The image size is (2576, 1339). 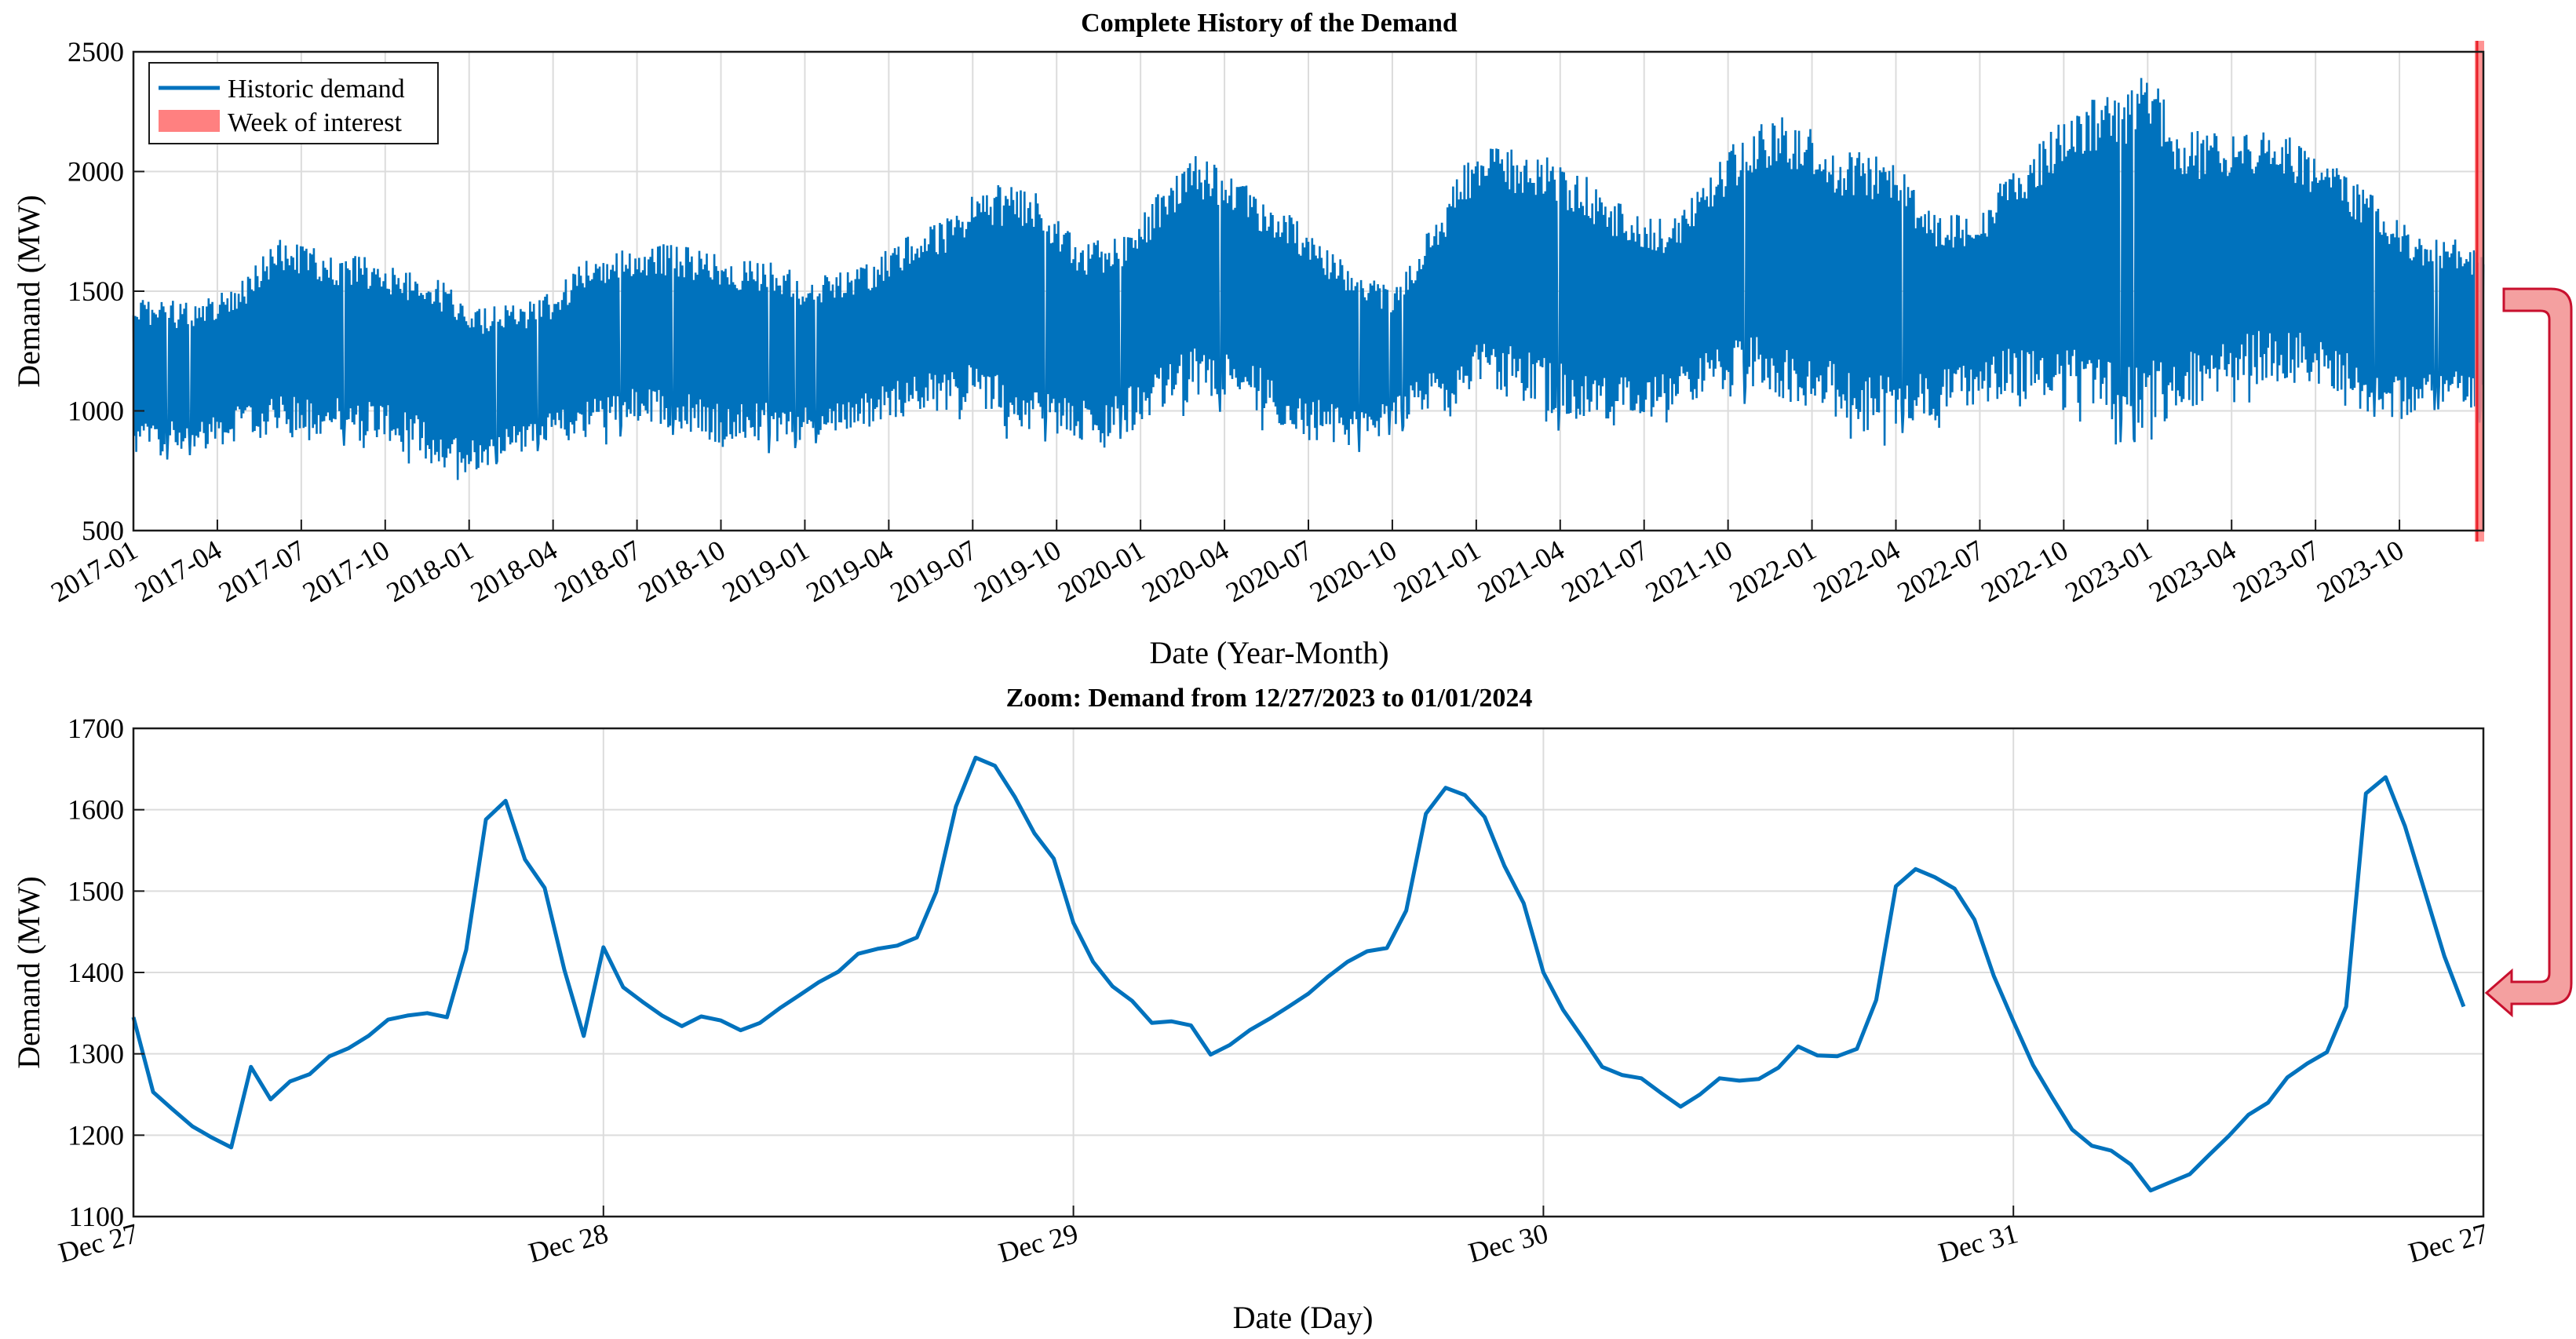 What do you see at coordinates (1268, 652) in the screenshot?
I see `history-x-axis-label: Date (Year-Month)` at bounding box center [1268, 652].